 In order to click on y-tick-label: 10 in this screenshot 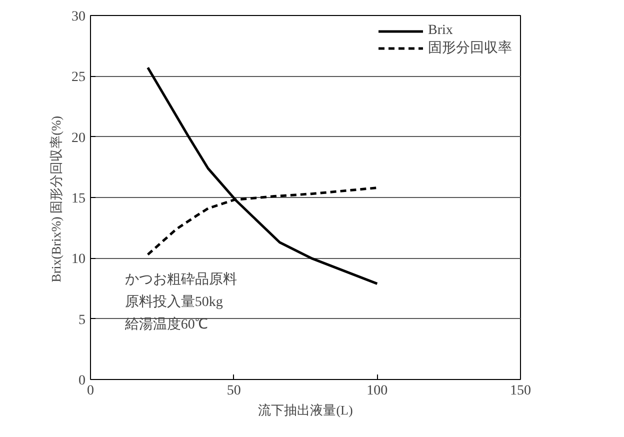, I will do `click(79, 260)`.